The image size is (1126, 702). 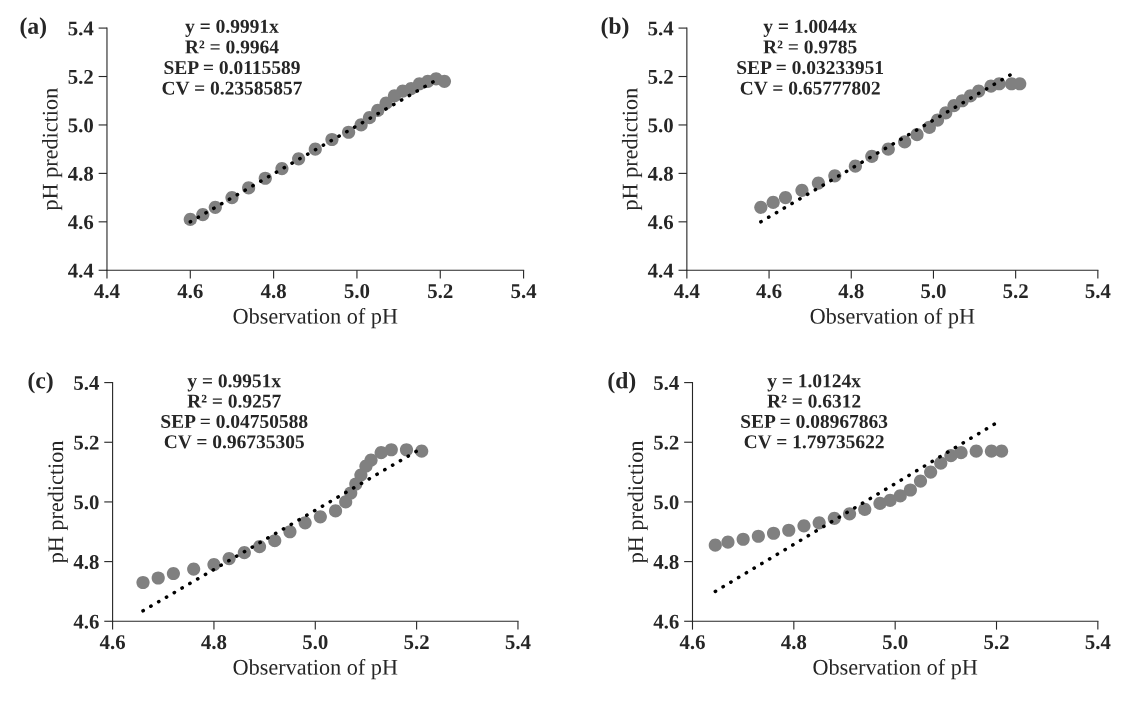 I want to click on chart-title: (b), so click(x=615, y=28).